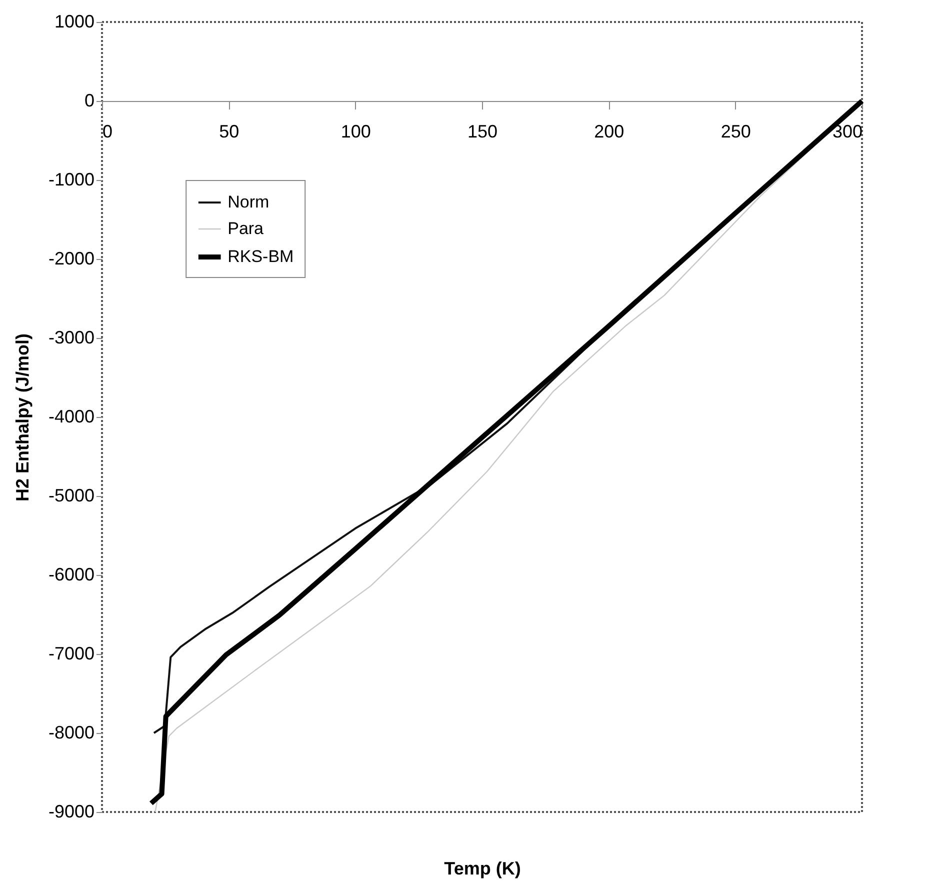 This screenshot has height=891, width=948. Describe the element at coordinates (22, 417) in the screenshot. I see `y-axis-title: H2 Enthalpy (J/mol)` at that location.